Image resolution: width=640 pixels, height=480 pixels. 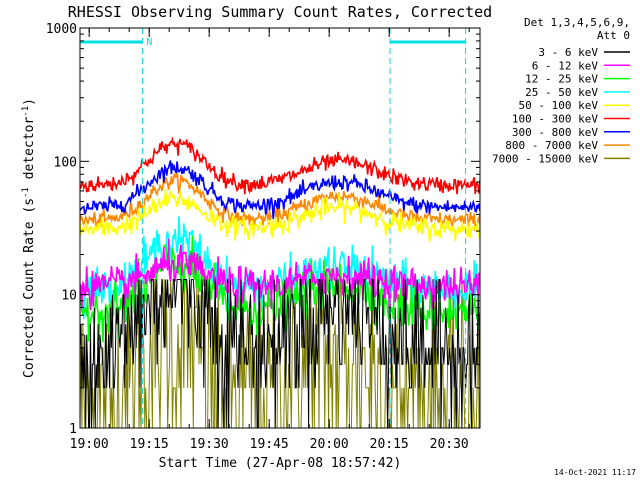 I want to click on timestamp: 14-Oct-2021 11:17, so click(x=595, y=472).